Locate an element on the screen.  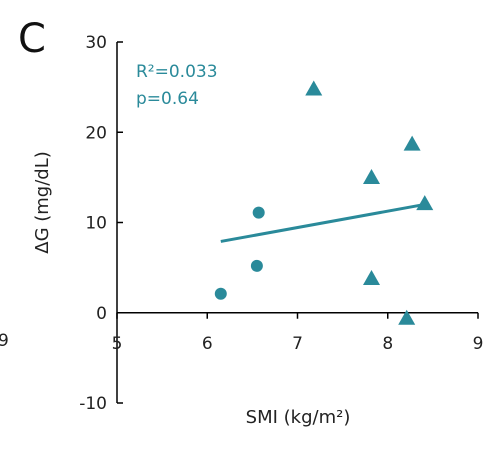
r-squared-annotation: R²=0.033 is located at coordinates (177, 72).